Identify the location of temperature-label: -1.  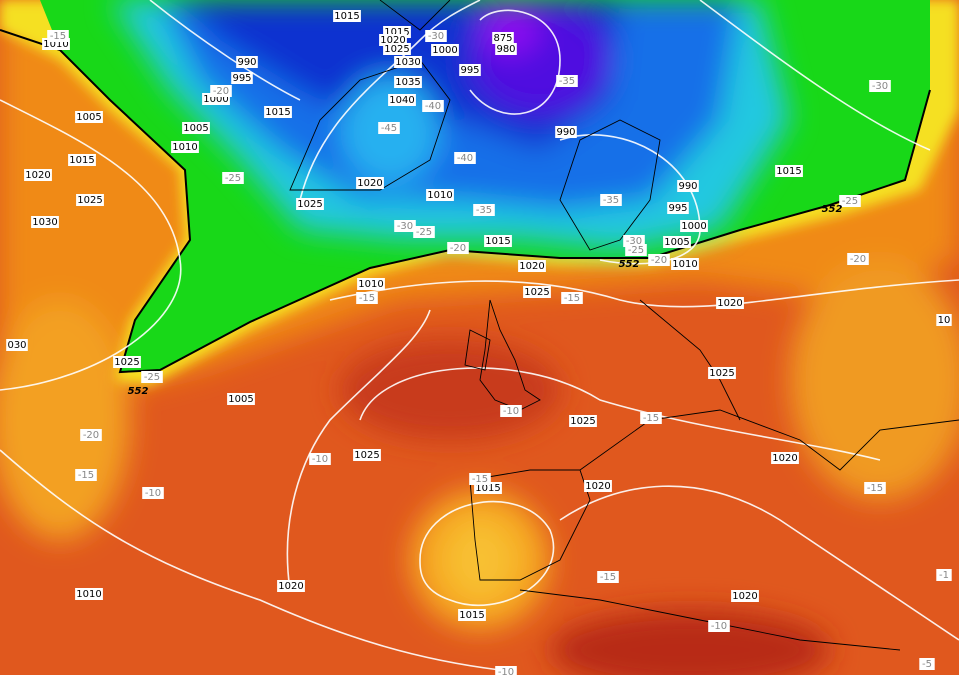
(944, 575).